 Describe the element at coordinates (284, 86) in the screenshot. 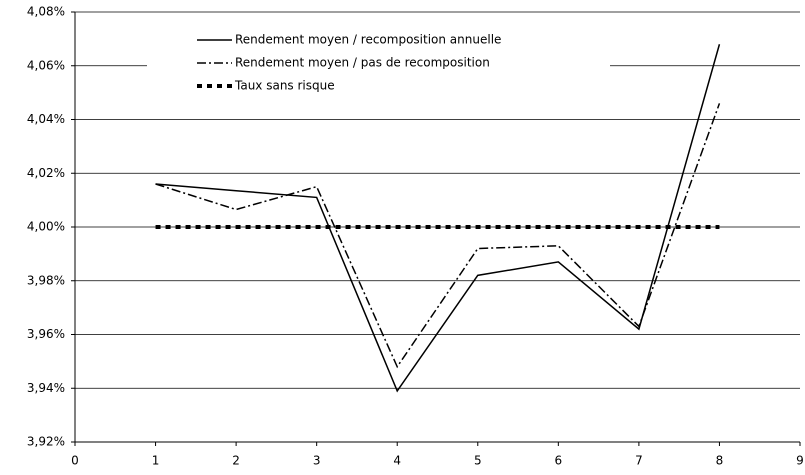

I see `legend-label: Taux sans risque` at that location.